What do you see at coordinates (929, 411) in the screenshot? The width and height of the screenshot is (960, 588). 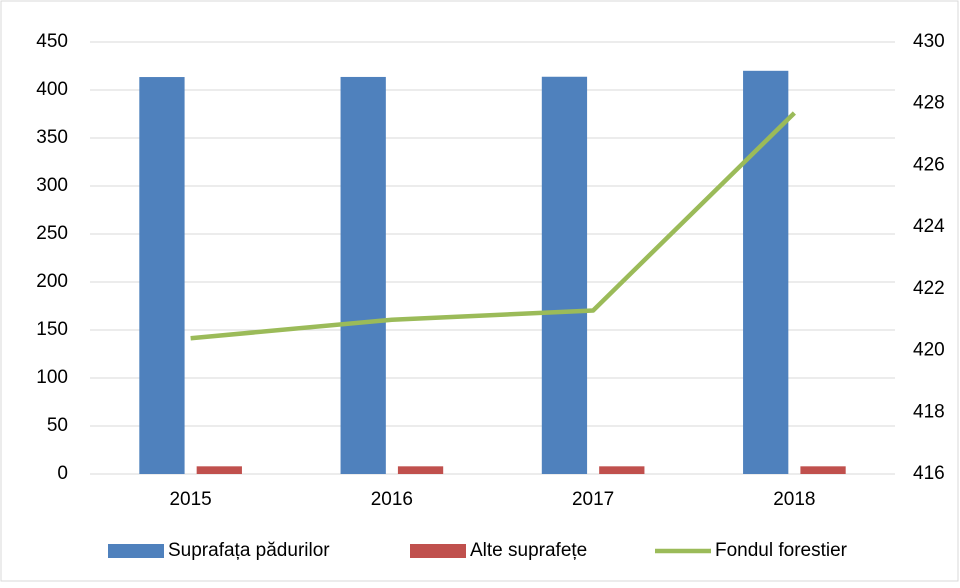 I see `y2-tick-label: 418` at bounding box center [929, 411].